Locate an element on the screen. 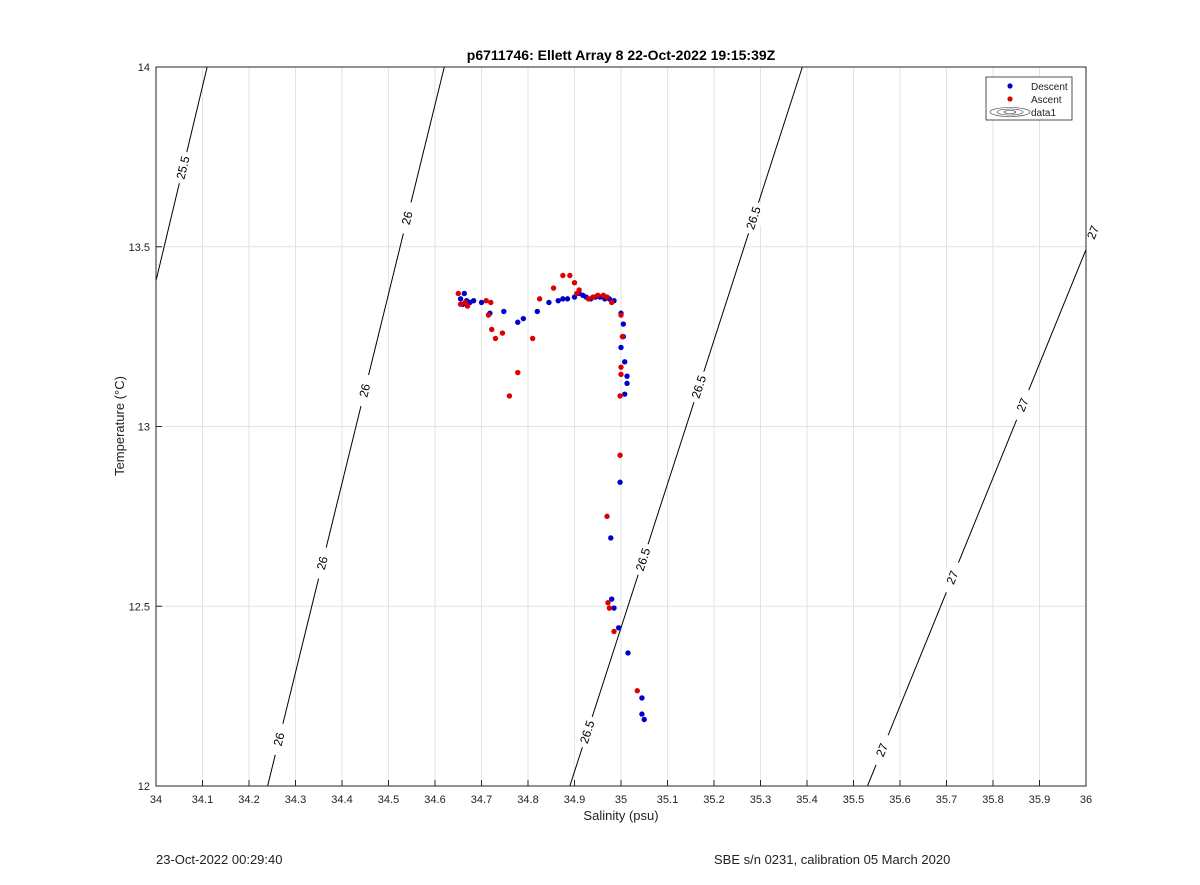 The image size is (1200, 885). x-tick-label: 34.6 is located at coordinates (434, 800).